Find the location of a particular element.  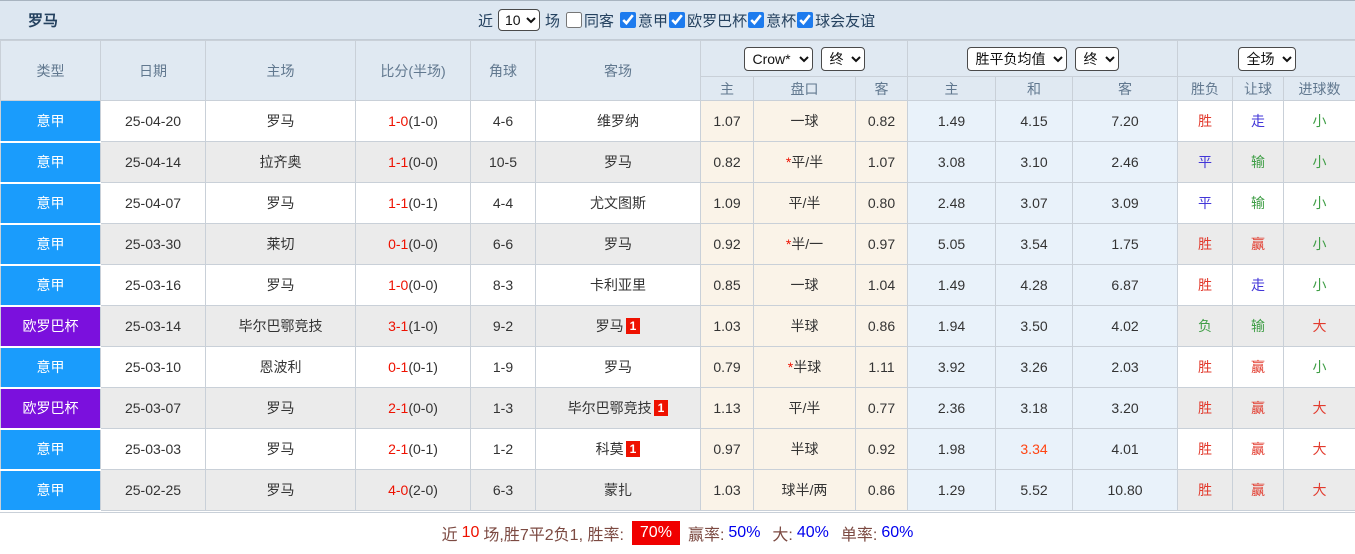

away-team-link: 毕尔巴鄂竞技 is located at coordinates (609, 408).